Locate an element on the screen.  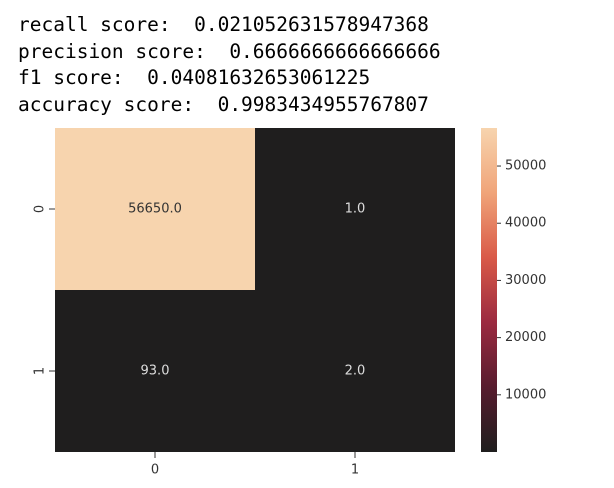
colorbar-tick-label: 50000 is located at coordinates (525, 166).